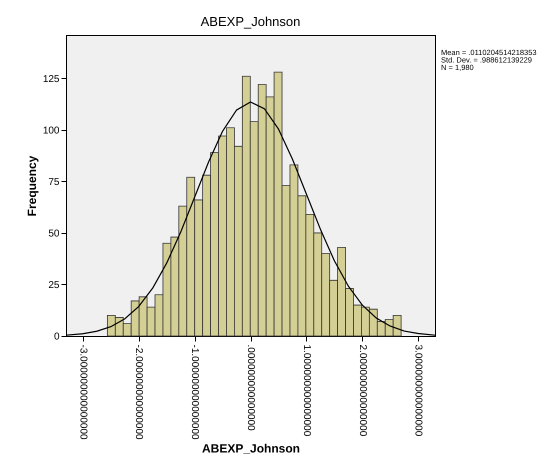  I want to click on y-axis-title: Frequency, so click(31, 185).